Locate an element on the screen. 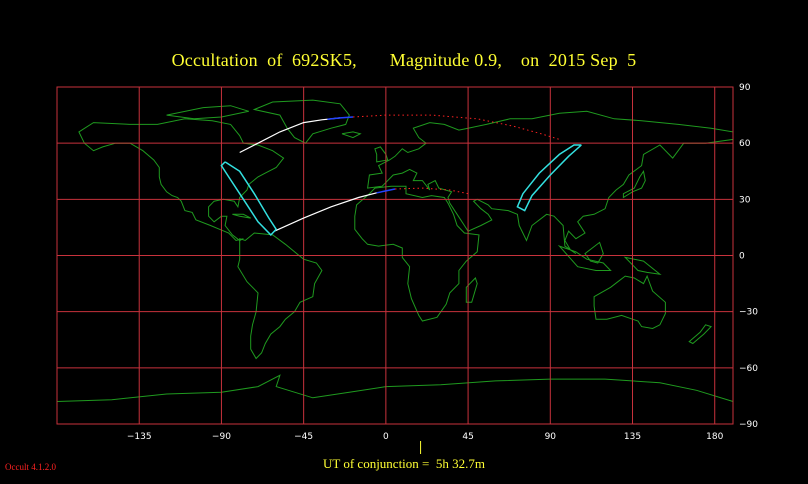 This screenshot has height=484, width=808. path-north-dotted is located at coordinates (456, 127).